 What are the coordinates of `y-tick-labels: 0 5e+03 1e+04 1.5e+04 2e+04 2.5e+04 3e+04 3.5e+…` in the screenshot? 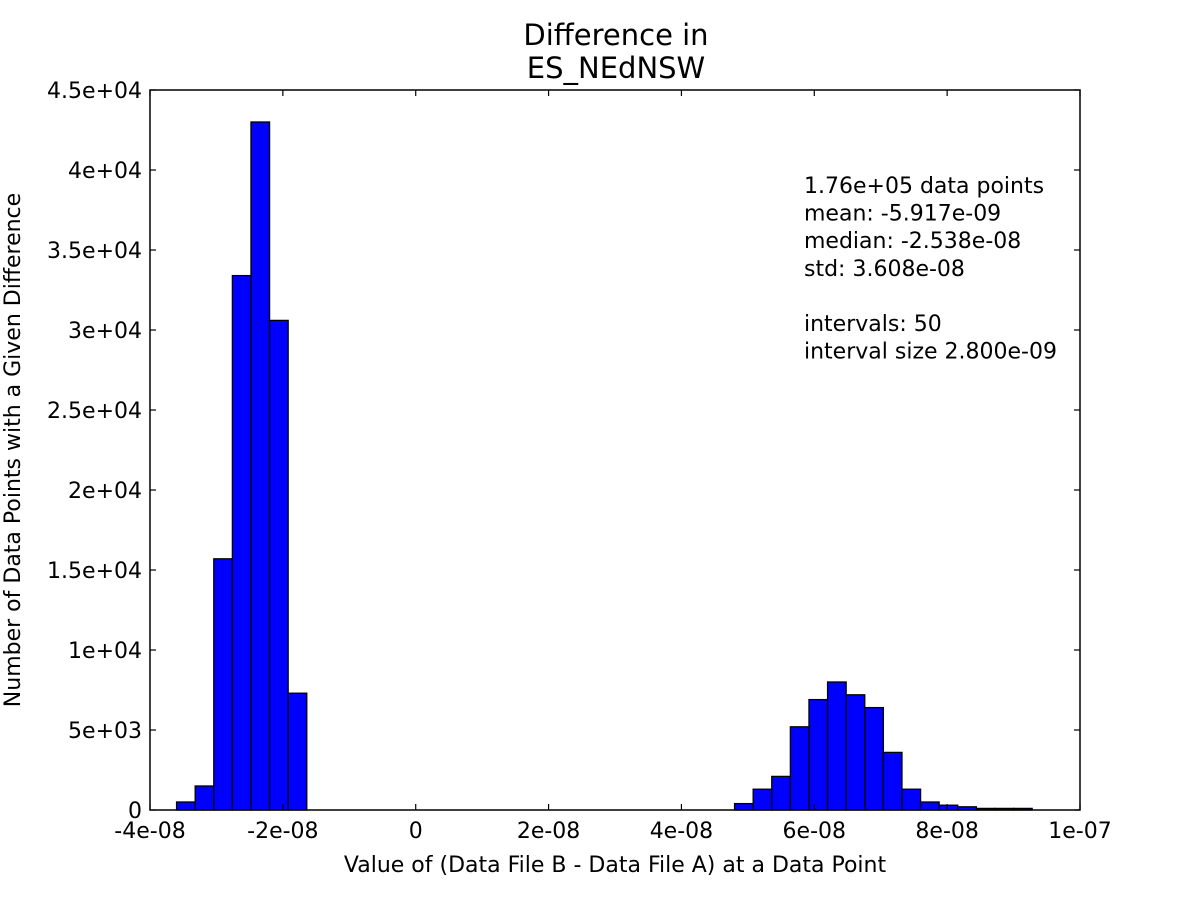 It's located at (94, 451).